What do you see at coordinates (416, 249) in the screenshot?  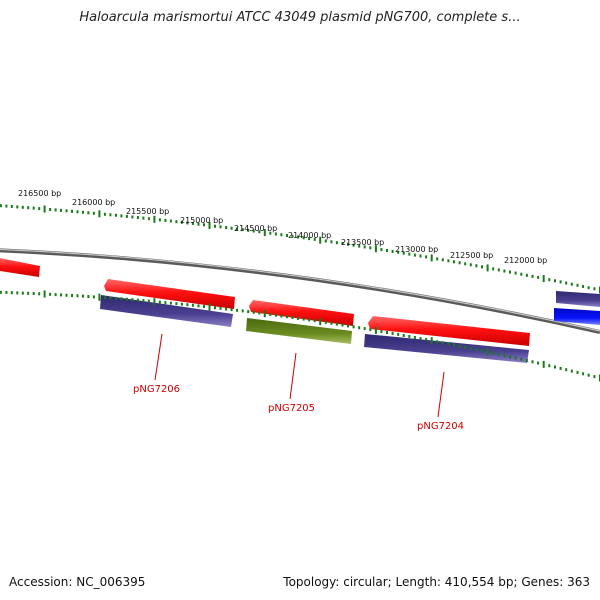 I see `tick-label: 213000 bp` at bounding box center [416, 249].